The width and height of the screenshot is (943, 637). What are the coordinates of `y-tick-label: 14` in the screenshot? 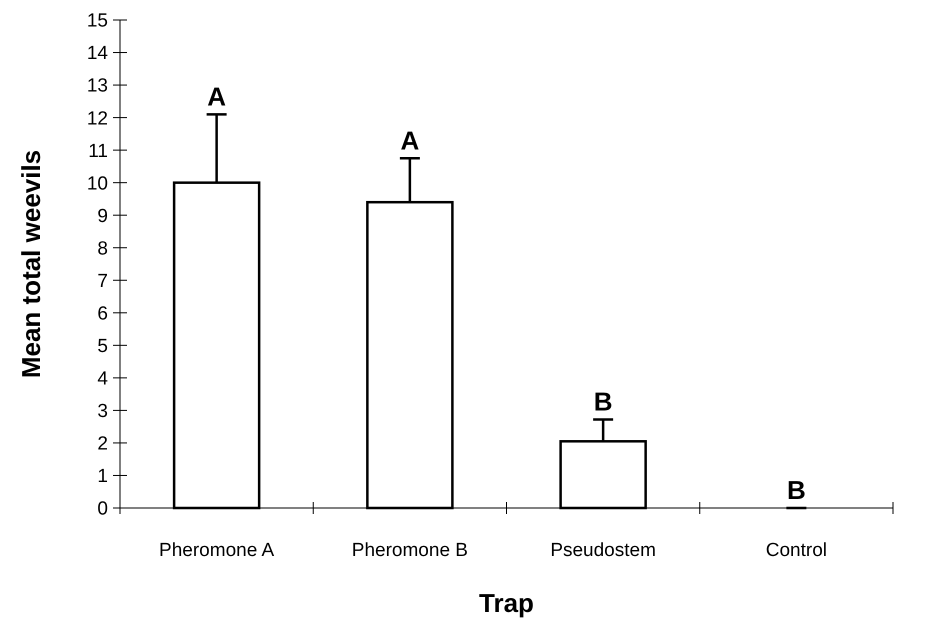 It's located at (97, 53).